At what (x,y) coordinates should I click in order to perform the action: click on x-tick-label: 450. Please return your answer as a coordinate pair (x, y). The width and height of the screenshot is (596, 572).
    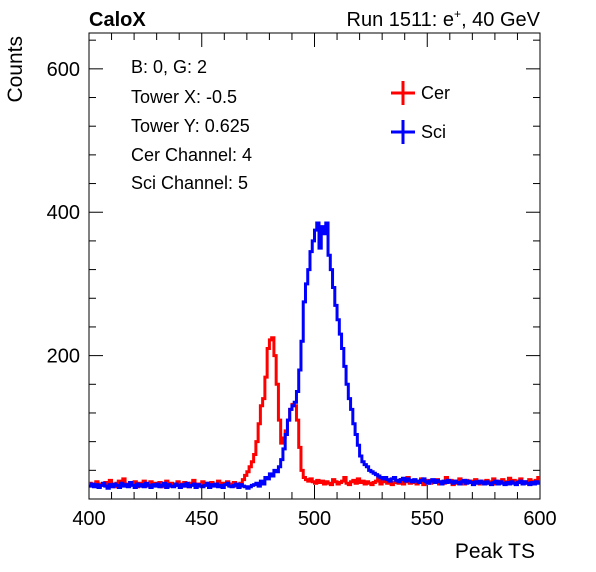
    Looking at the image, I should click on (201, 519).